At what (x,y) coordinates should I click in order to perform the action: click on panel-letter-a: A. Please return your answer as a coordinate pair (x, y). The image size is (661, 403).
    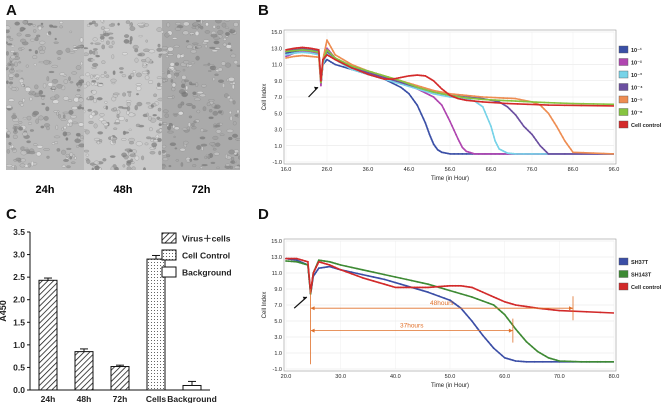
    Looking at the image, I should click on (11, 10).